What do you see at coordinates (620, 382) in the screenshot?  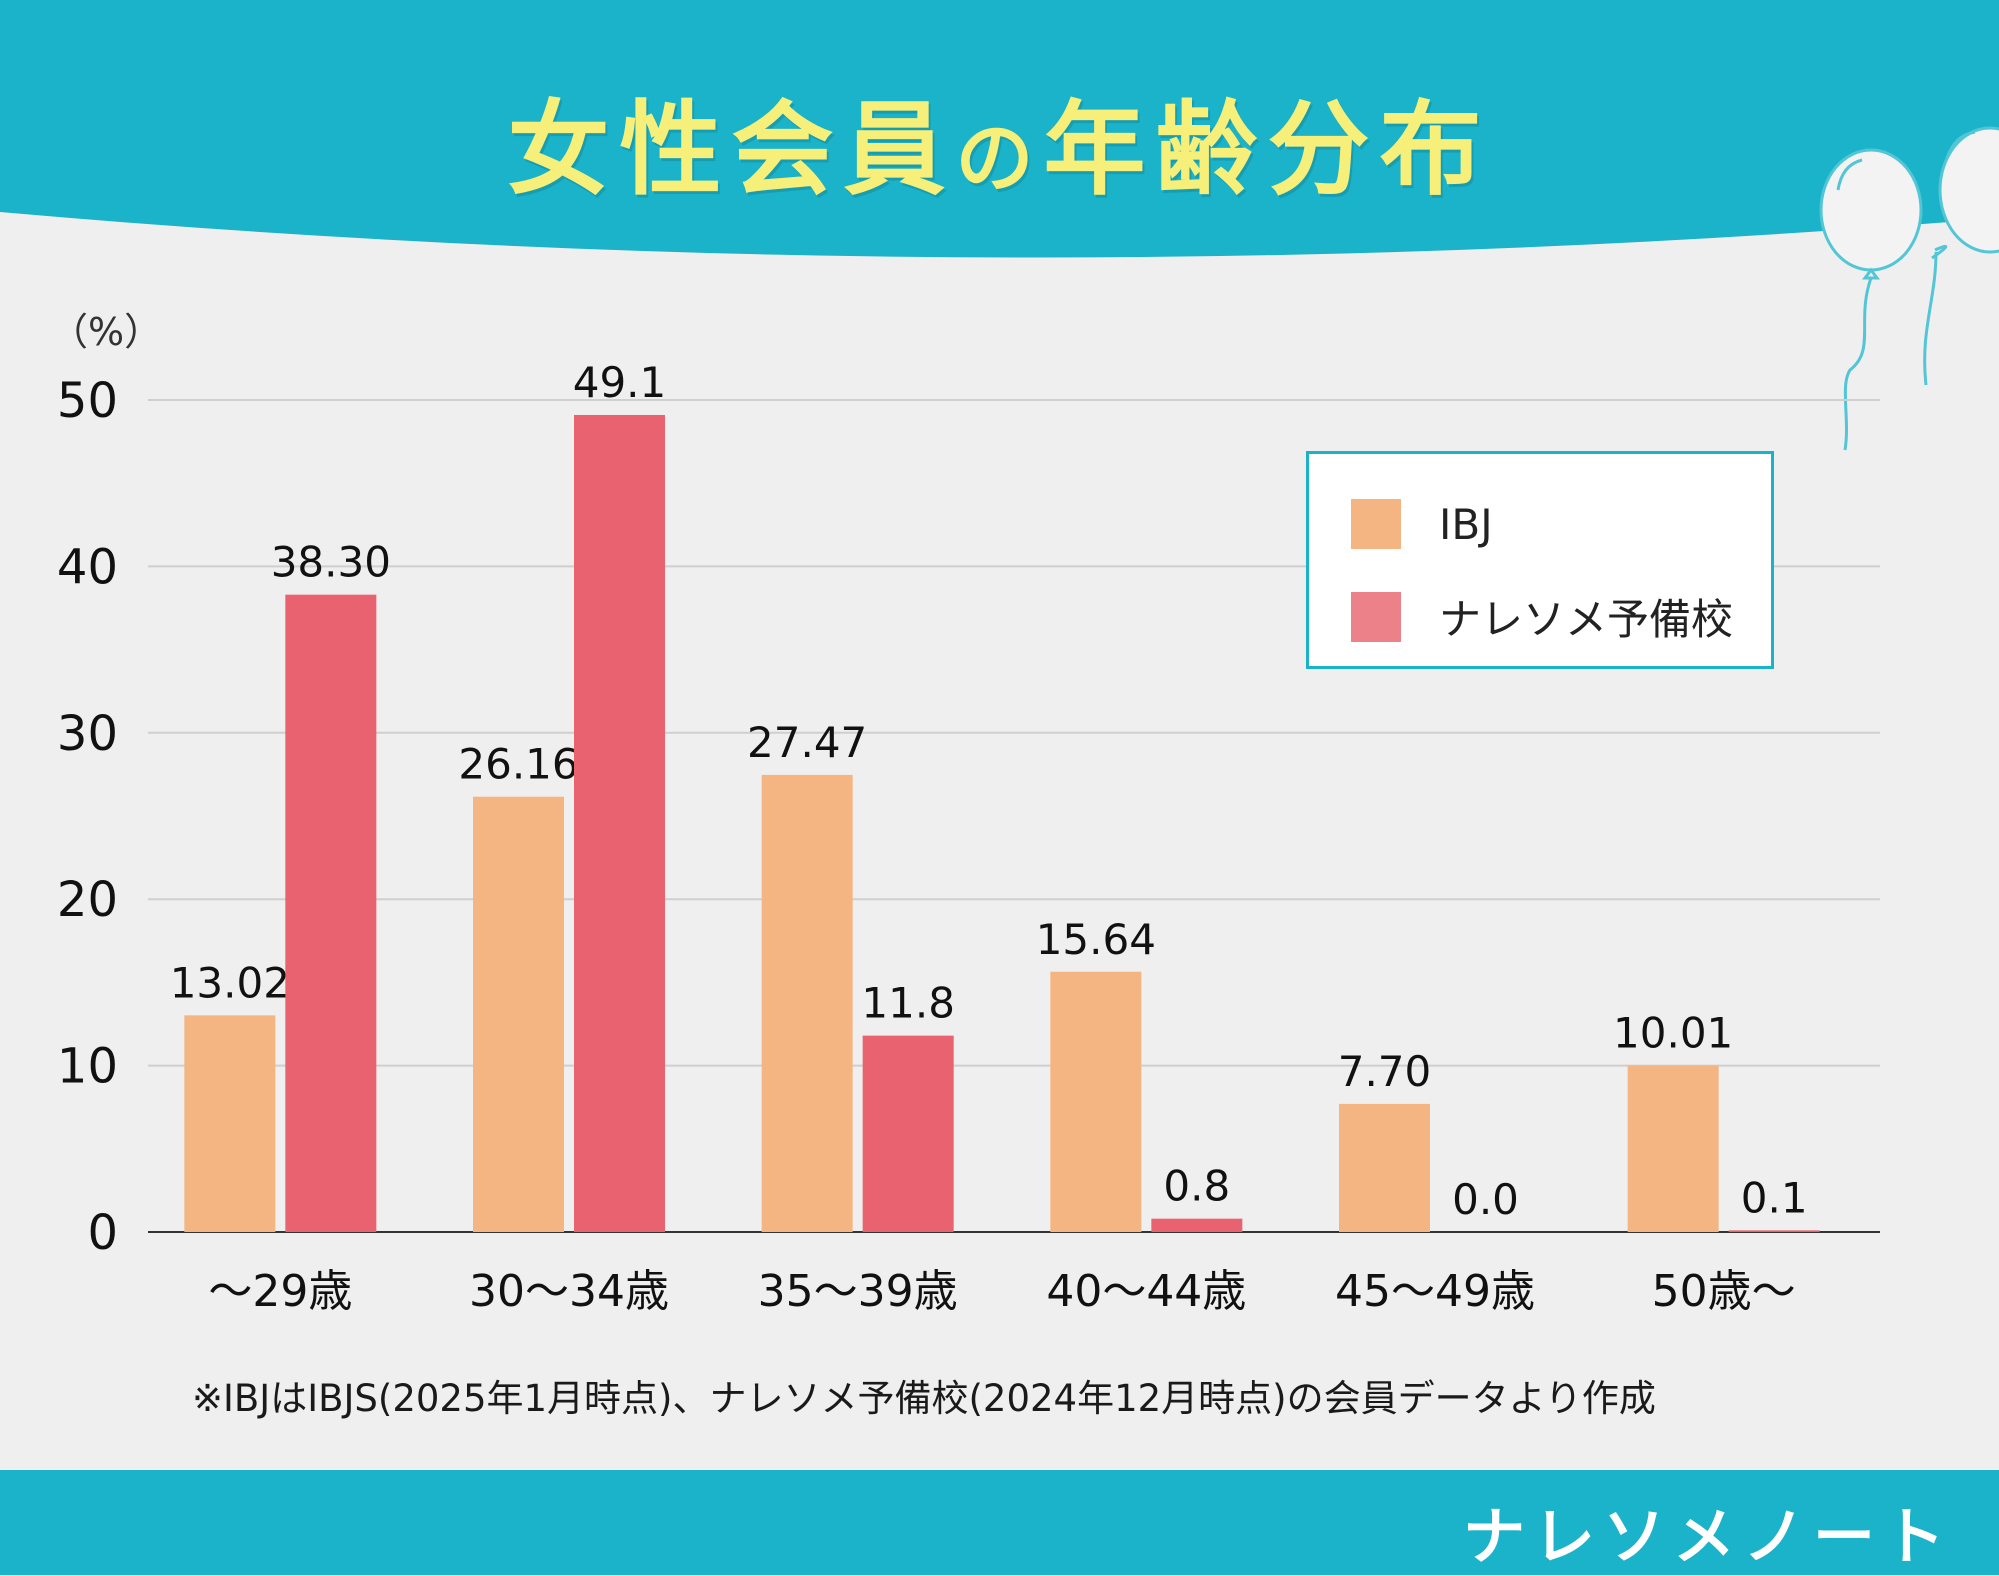 I see `data-label: 49.1` at bounding box center [620, 382].